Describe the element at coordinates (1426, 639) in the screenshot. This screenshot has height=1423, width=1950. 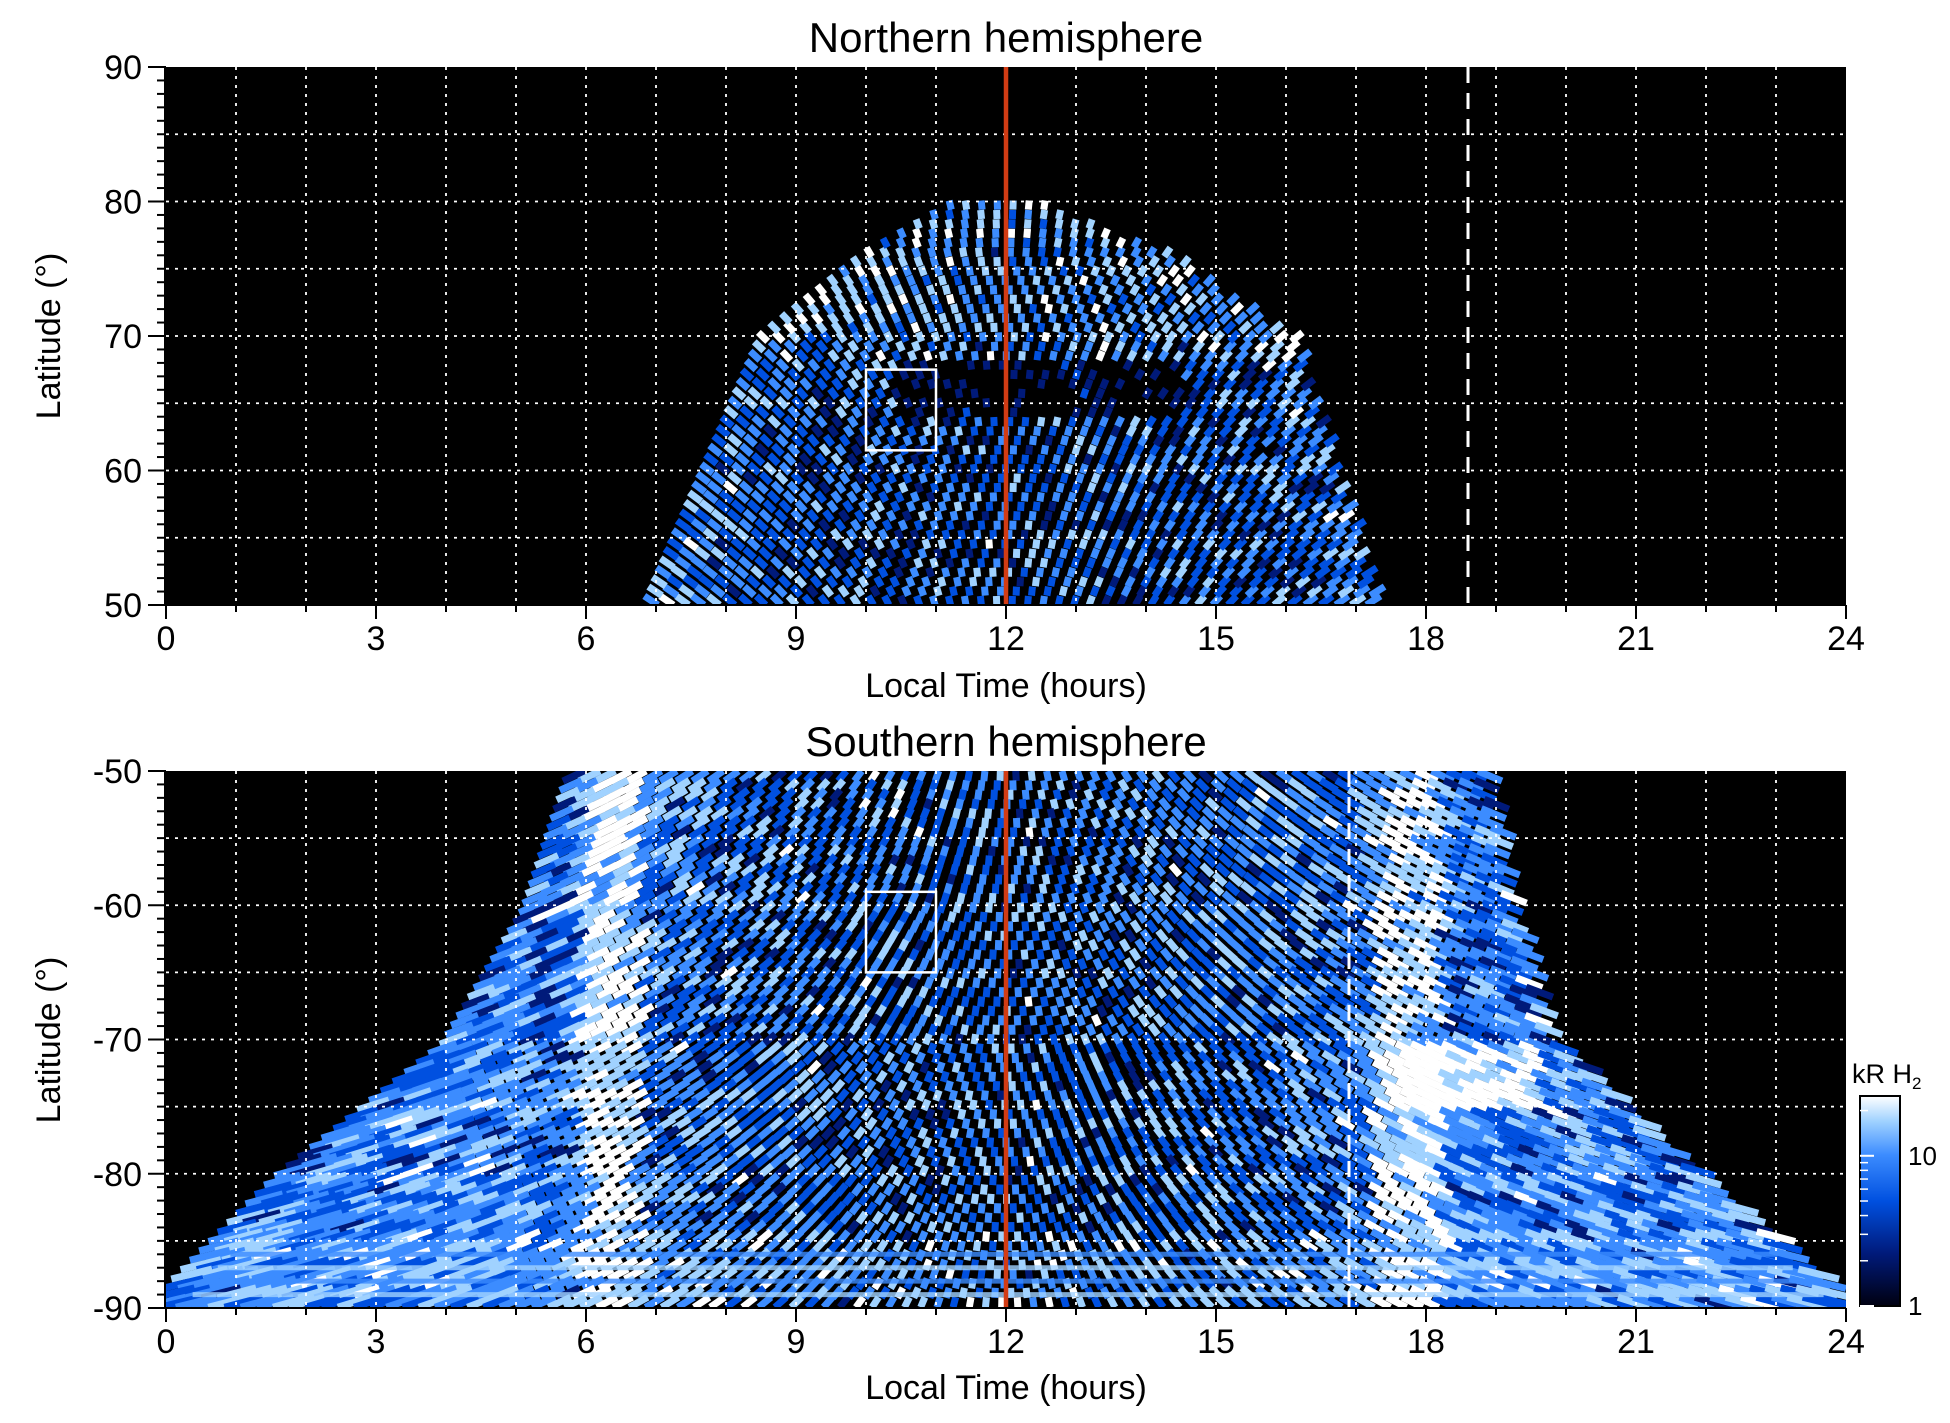
I see `northern-x-tick-label: 18` at that location.